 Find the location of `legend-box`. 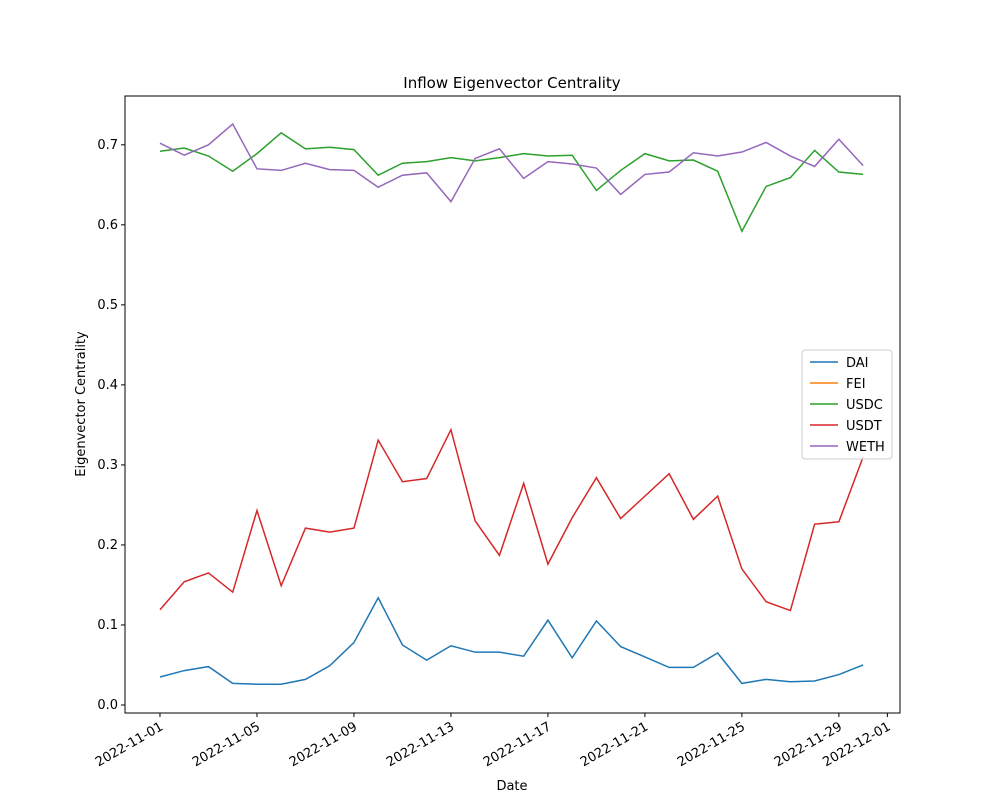

legend-box is located at coordinates (847, 404).